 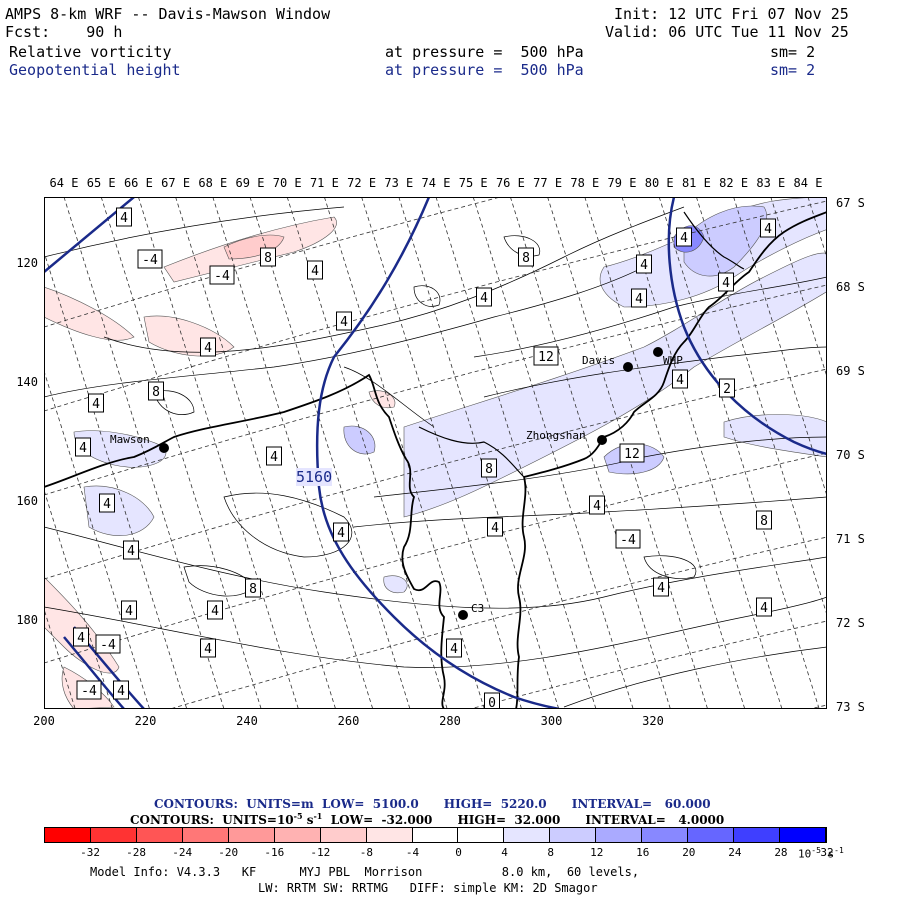 What do you see at coordinates (314, 477) in the screenshot?
I see `height-contour-label: 5160` at bounding box center [314, 477].